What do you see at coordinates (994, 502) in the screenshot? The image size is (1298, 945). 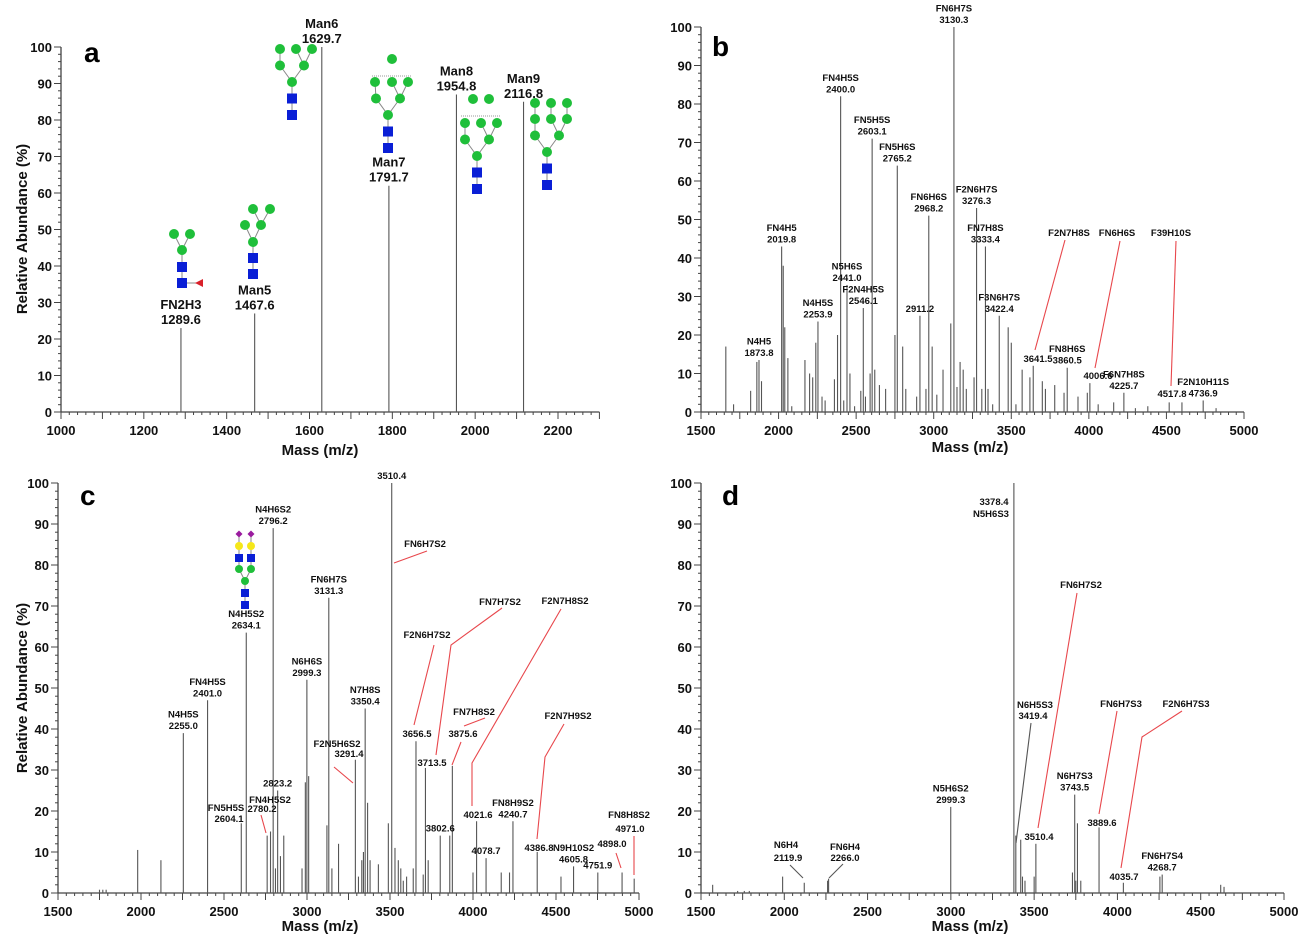 I see `annotation-mass: 3378.4` at bounding box center [994, 502].